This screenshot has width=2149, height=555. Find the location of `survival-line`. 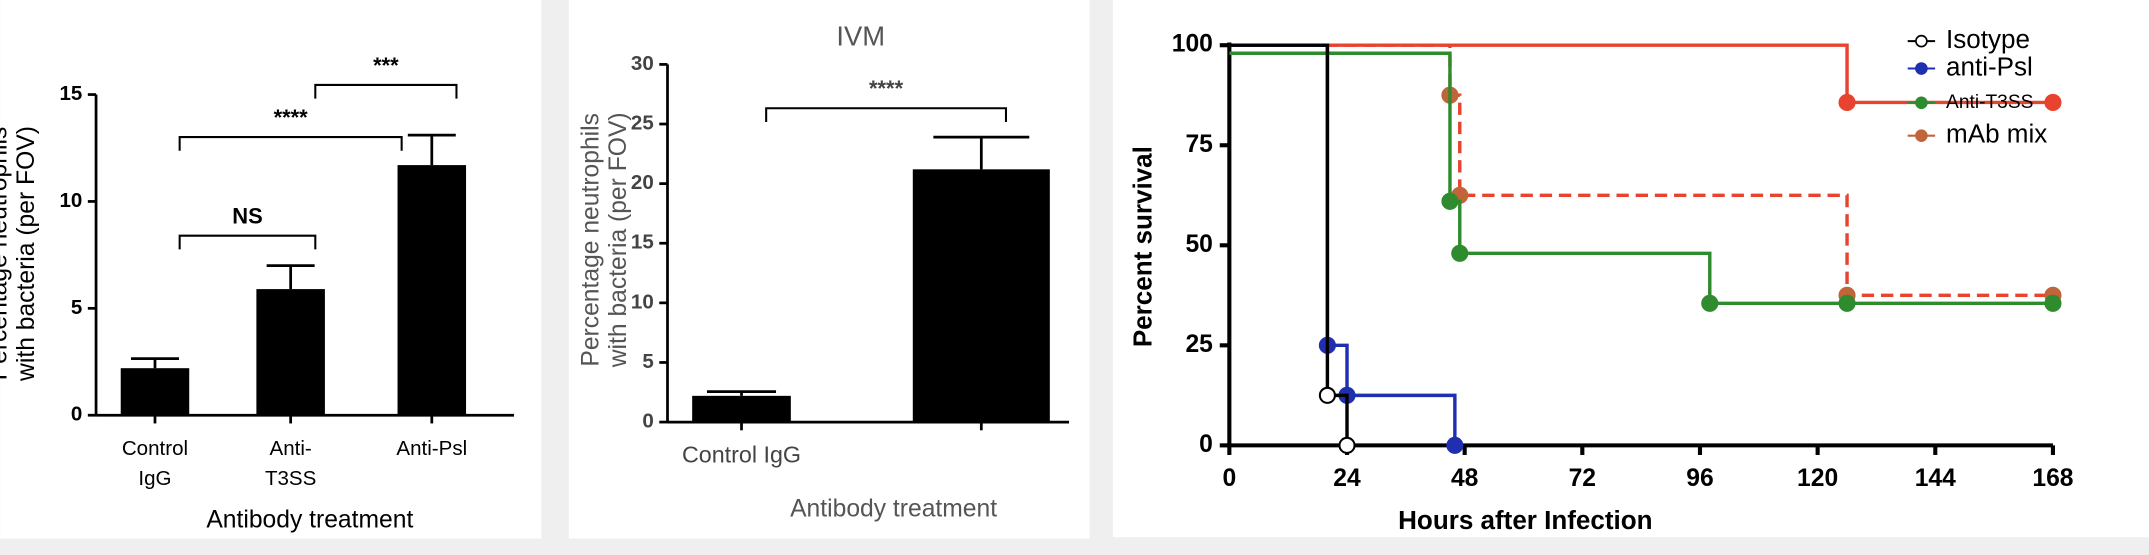

survival-line is located at coordinates (1641, 74).